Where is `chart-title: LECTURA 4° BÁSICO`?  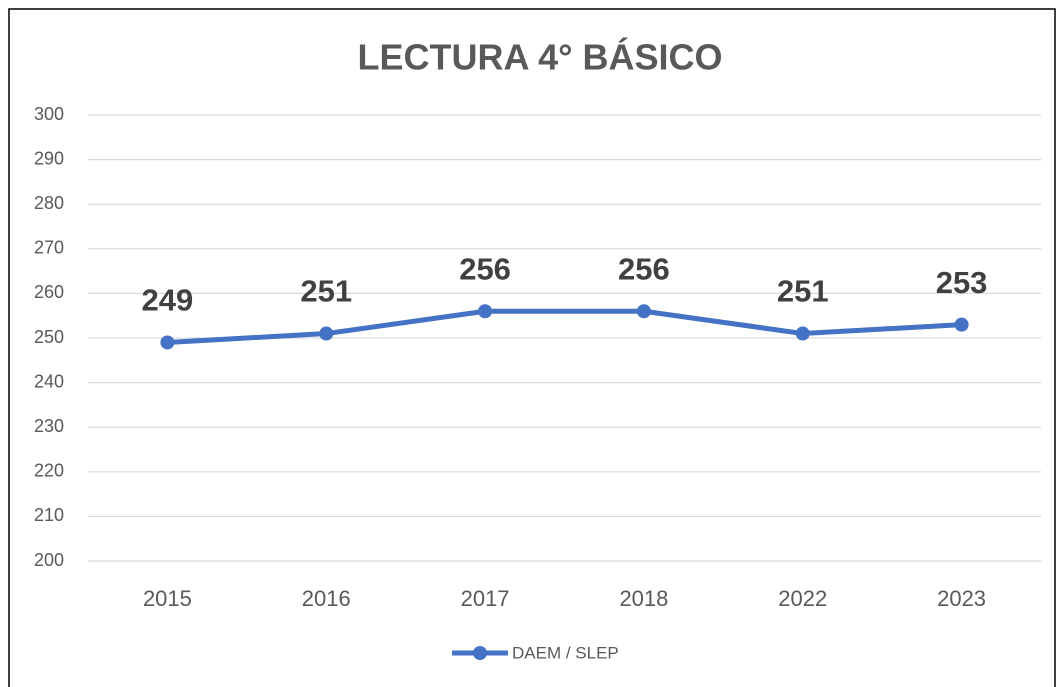 chart-title: LECTURA 4° BÁSICO is located at coordinates (539, 57).